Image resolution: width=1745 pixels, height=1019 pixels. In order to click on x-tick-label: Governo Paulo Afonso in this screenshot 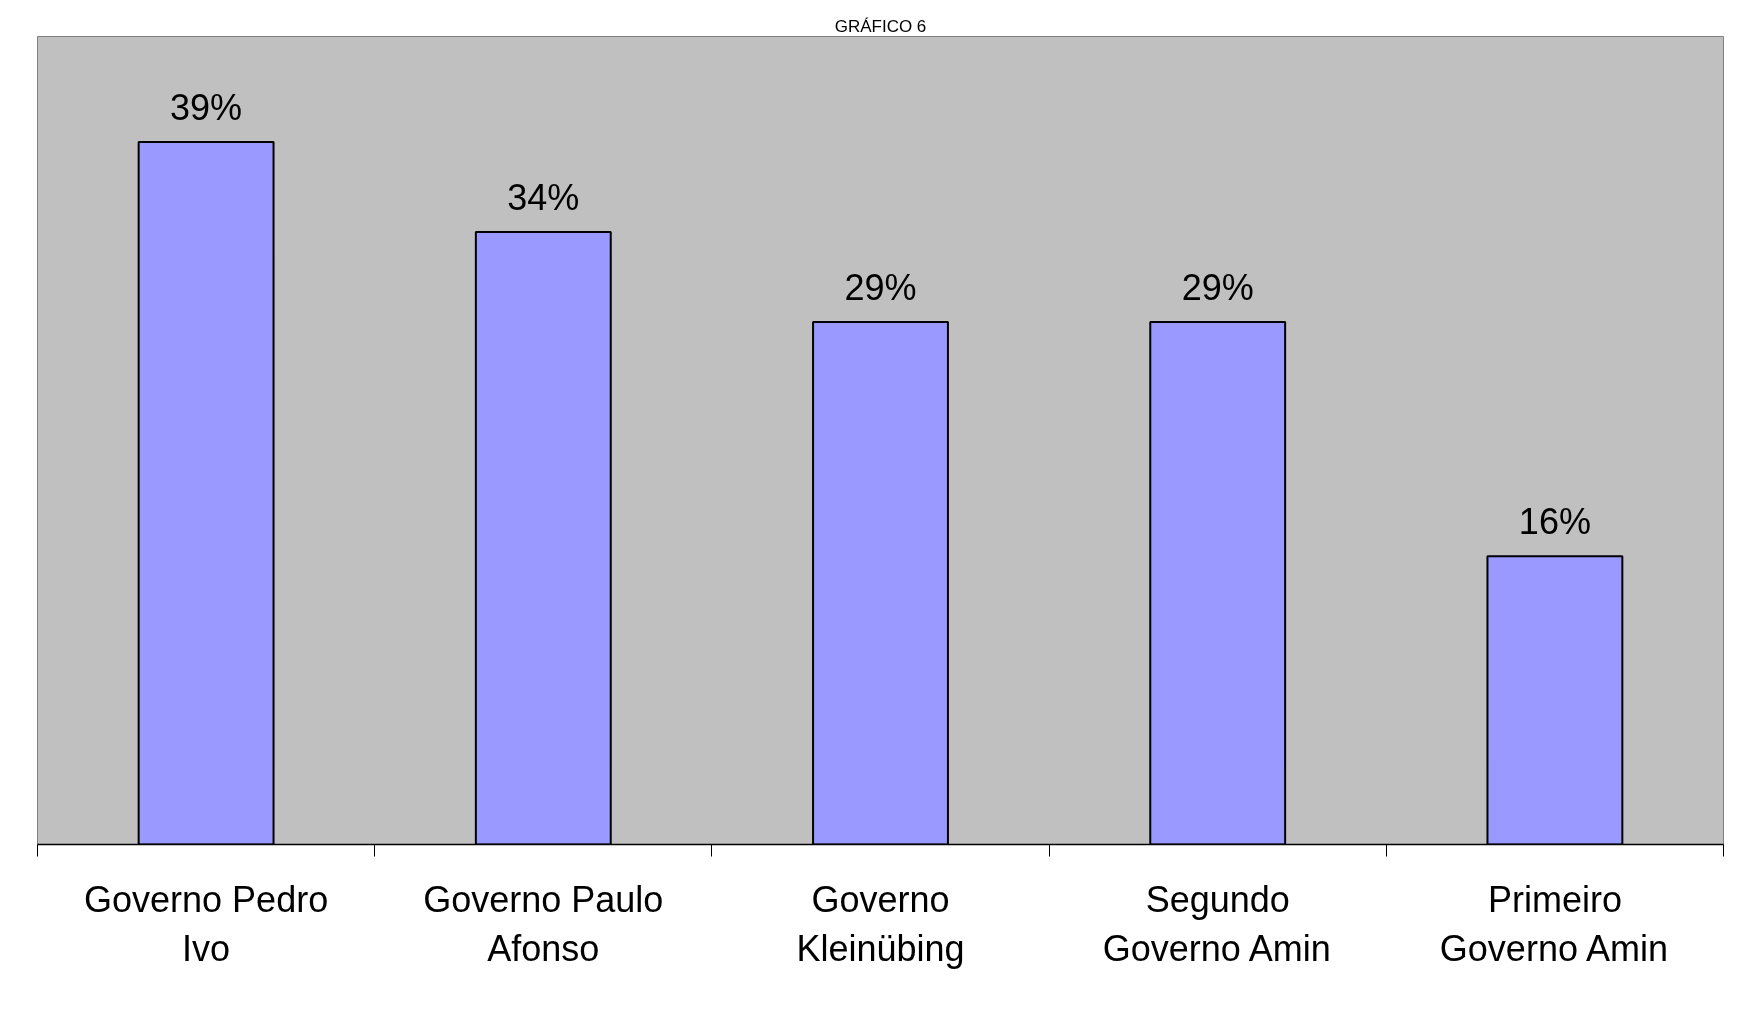, I will do `click(543, 923)`.